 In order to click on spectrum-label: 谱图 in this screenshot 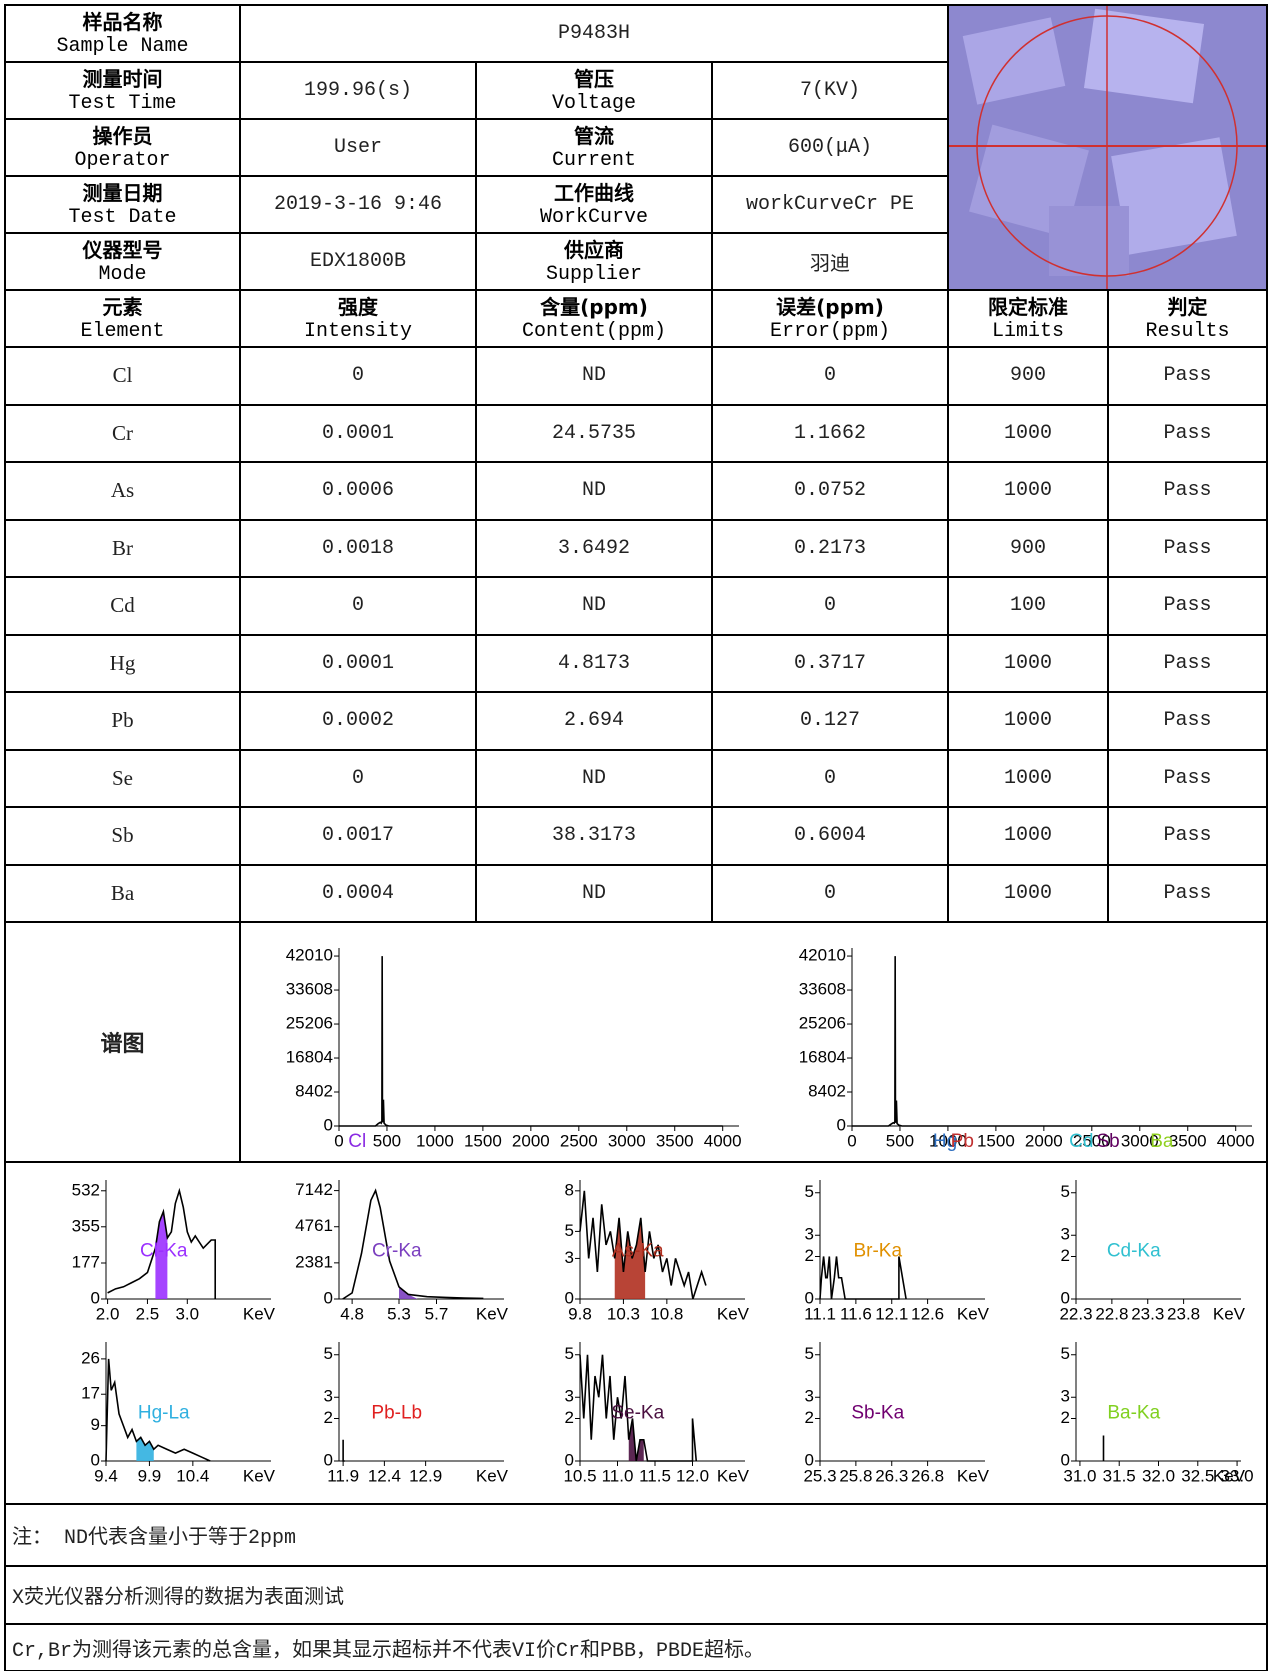, I will do `click(122, 1042)`.